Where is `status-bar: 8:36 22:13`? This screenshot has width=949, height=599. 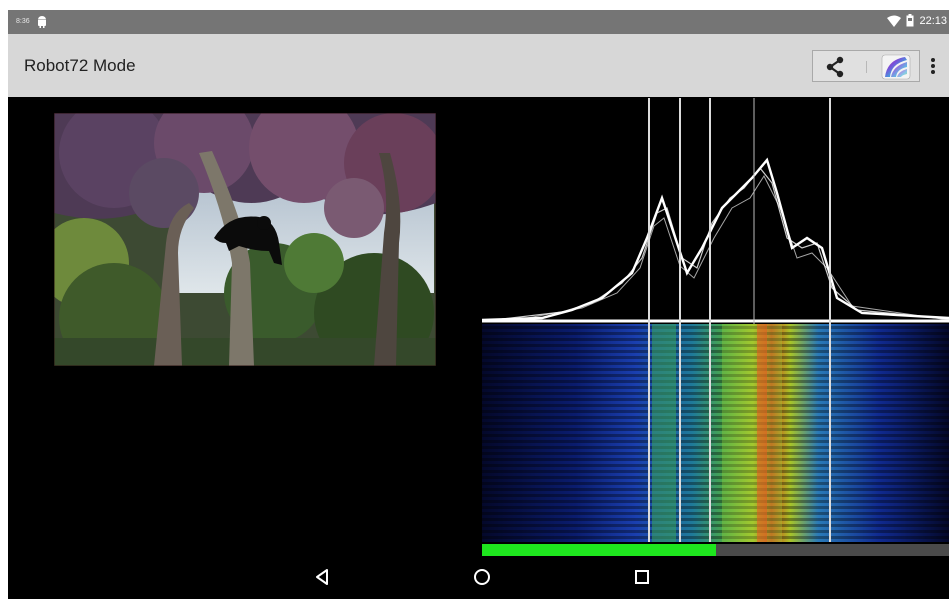 status-bar: 8:36 22:13 is located at coordinates (478, 22).